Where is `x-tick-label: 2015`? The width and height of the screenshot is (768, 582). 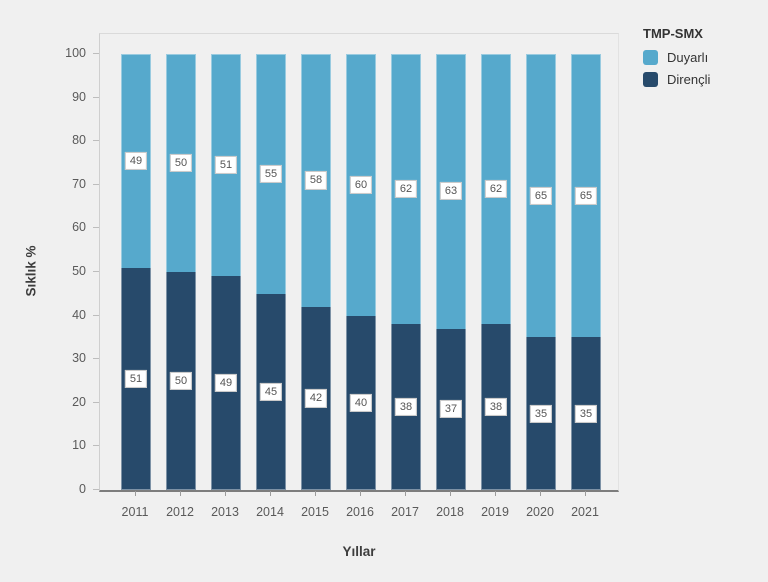 x-tick-label: 2015 is located at coordinates (315, 512).